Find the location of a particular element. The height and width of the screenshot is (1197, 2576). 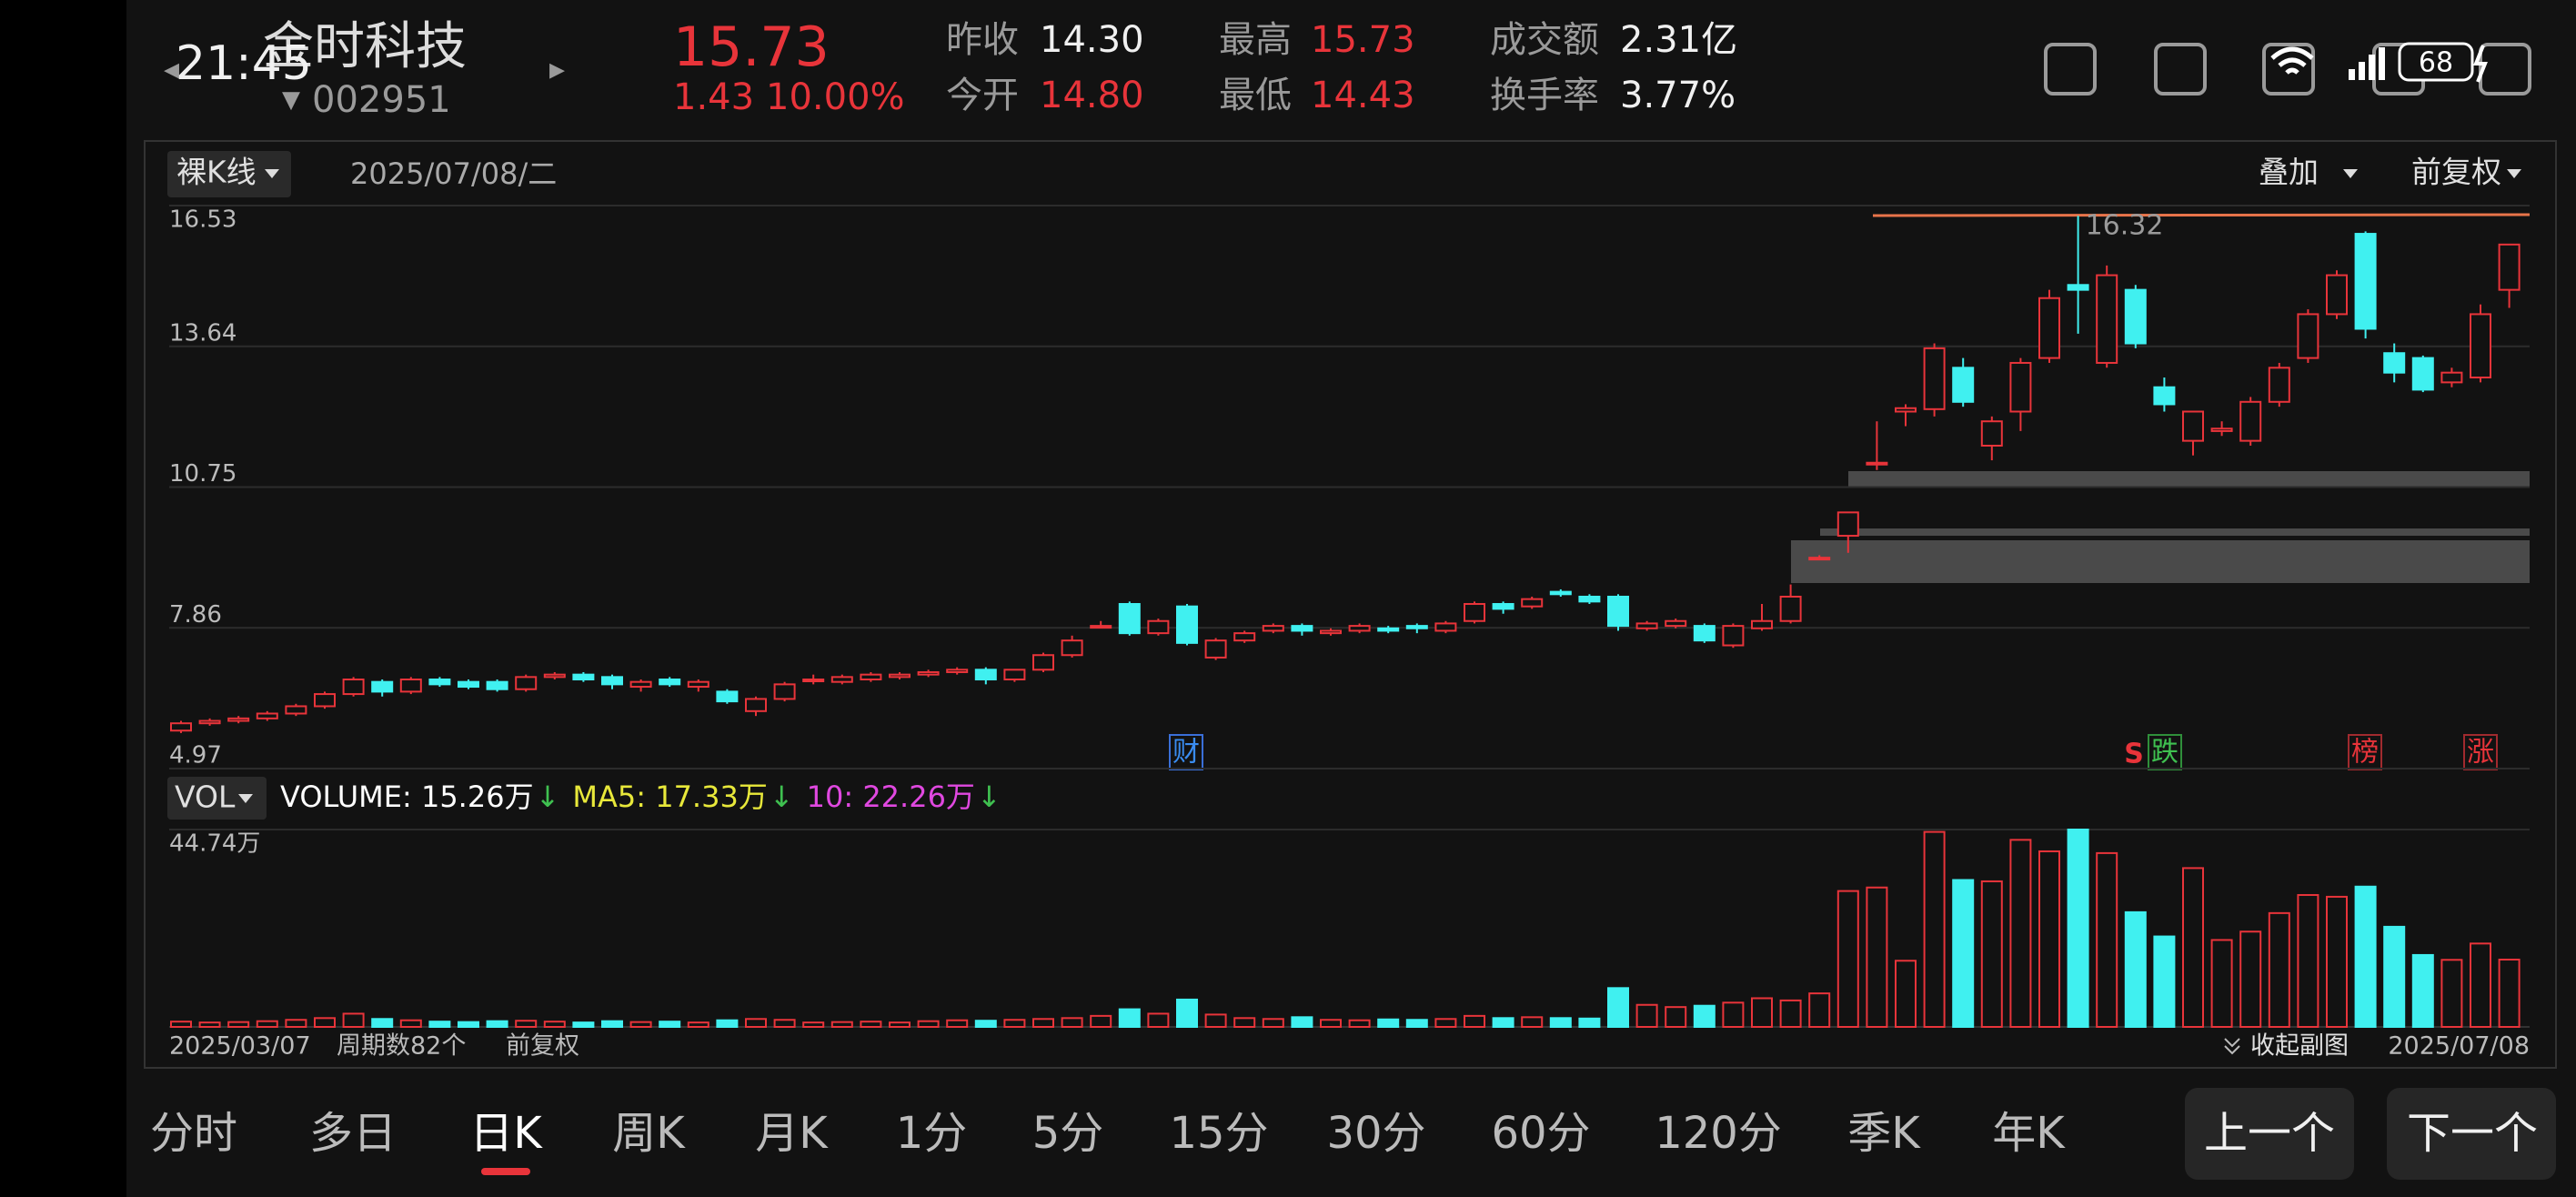

status-icons: 68 is located at coordinates (2379, 62).